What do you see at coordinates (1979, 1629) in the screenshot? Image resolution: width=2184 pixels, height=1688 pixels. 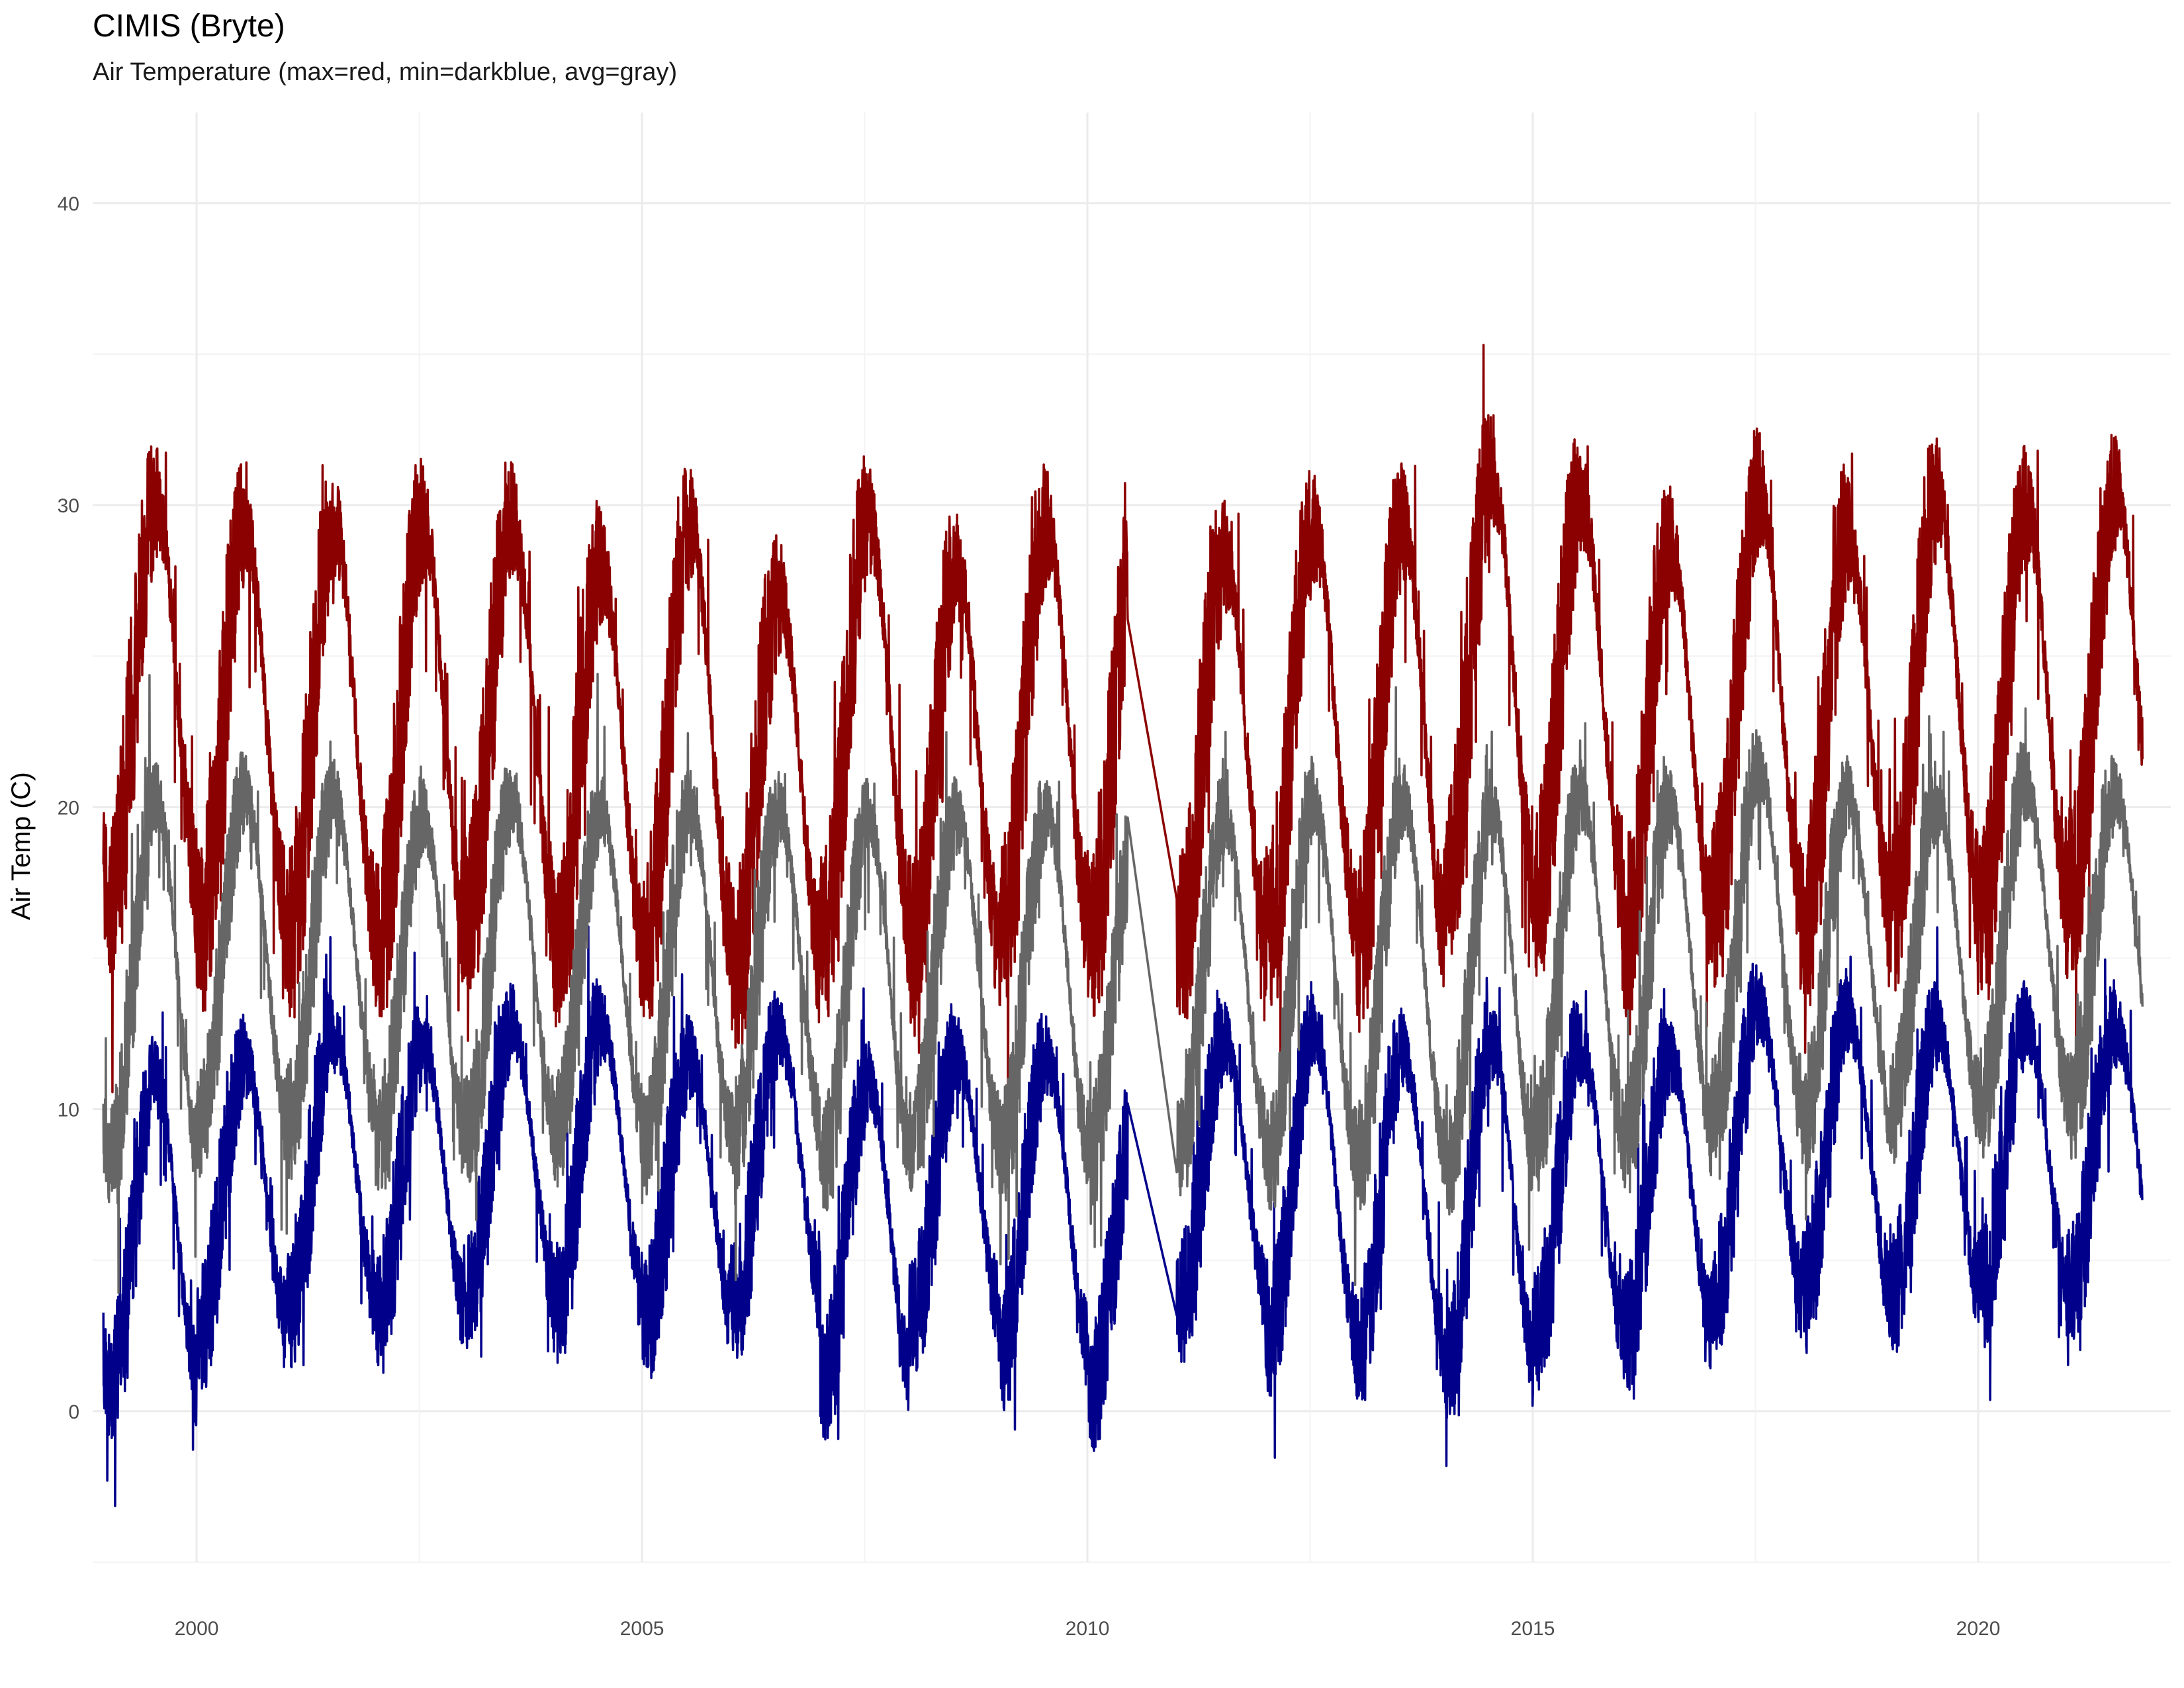 I see `x-tick-label: 2020` at bounding box center [1979, 1629].